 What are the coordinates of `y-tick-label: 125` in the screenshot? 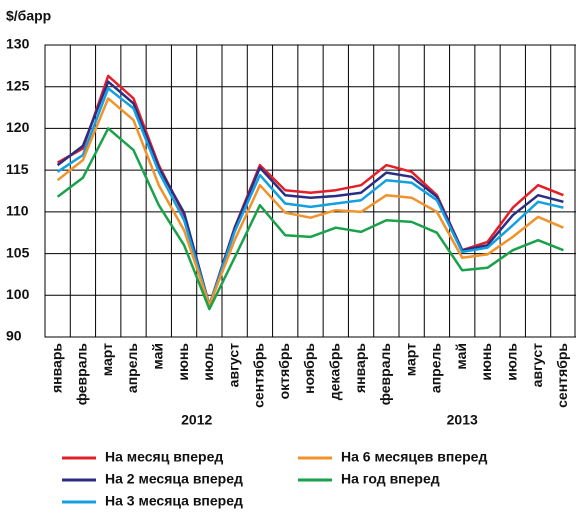 It's located at (18, 85).